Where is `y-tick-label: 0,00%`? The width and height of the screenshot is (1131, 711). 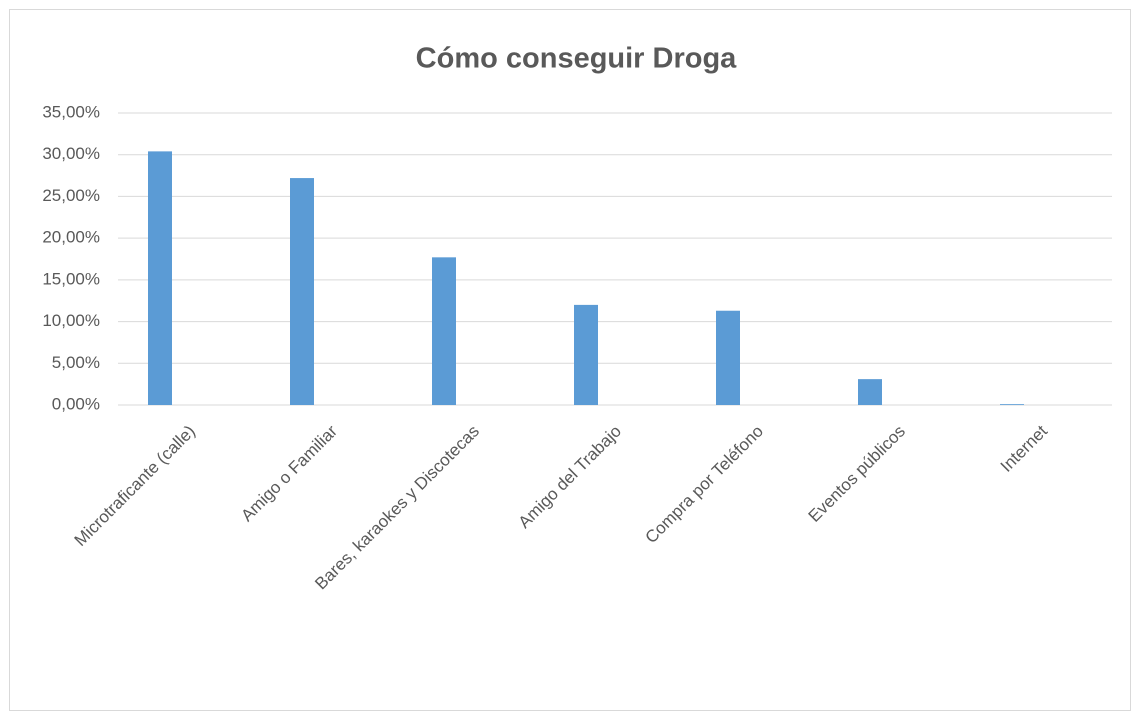 y-tick-label: 0,00% is located at coordinates (76, 403).